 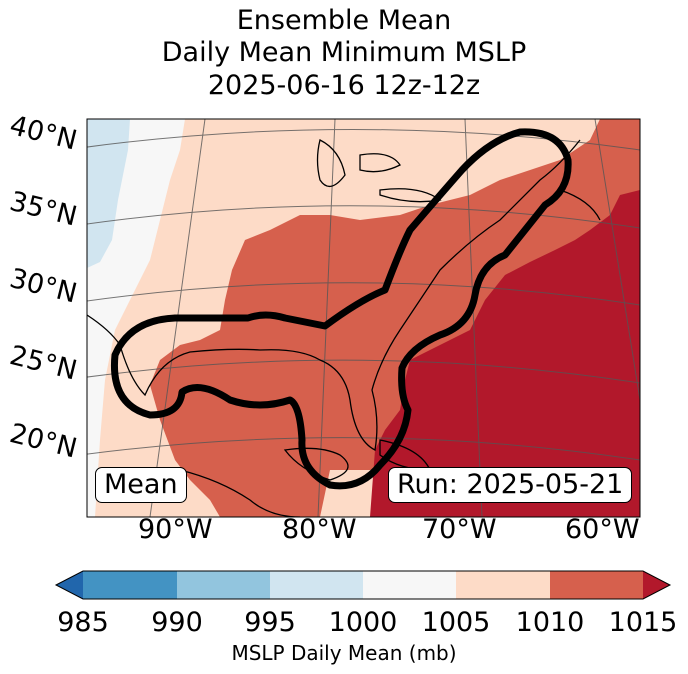 I want to click on colorbar-extend-low, so click(x=69, y=585).